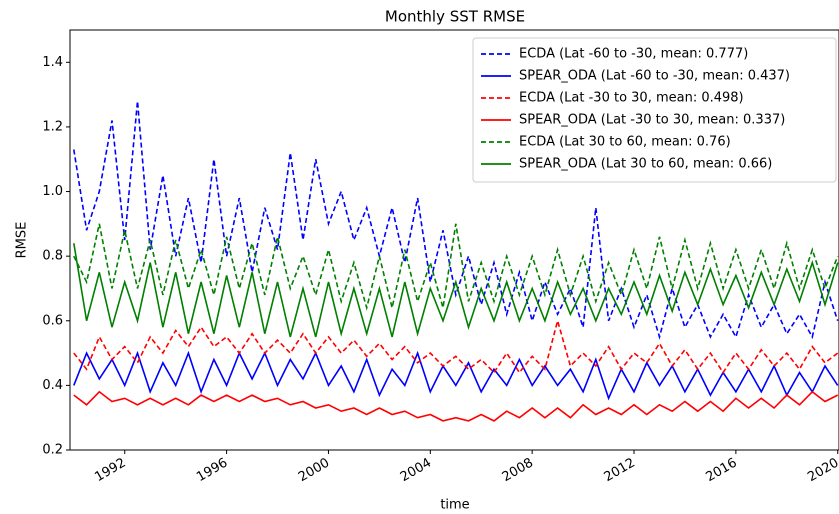 The height and width of the screenshot is (514, 839). I want to click on legend-label: SPEAR_ODA (Lat -60 to -30, mean: 0.437), so click(654, 76).